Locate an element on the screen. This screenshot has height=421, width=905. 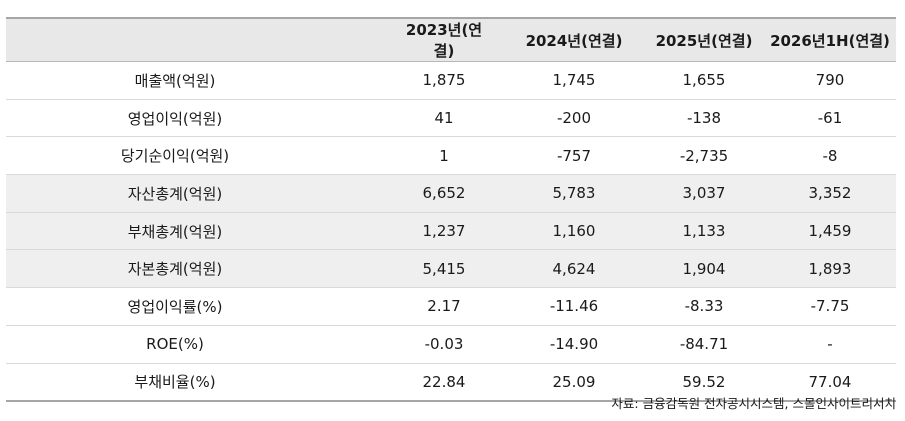
cell-value: 41 is located at coordinates (444, 118).